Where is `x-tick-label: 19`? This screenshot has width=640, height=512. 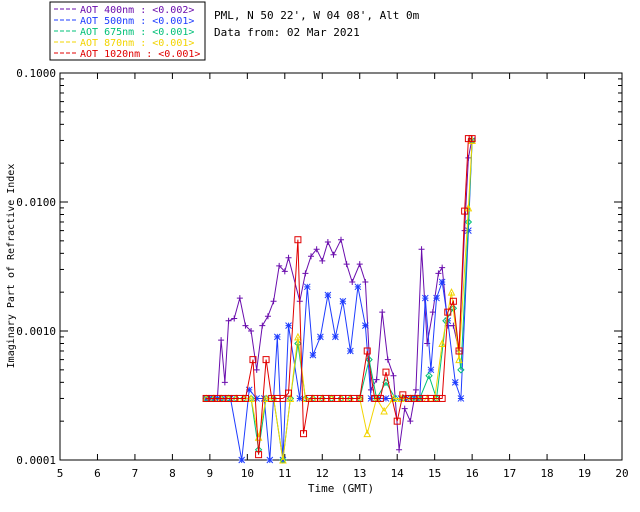 x-tick-label: 19 is located at coordinates (584, 473).